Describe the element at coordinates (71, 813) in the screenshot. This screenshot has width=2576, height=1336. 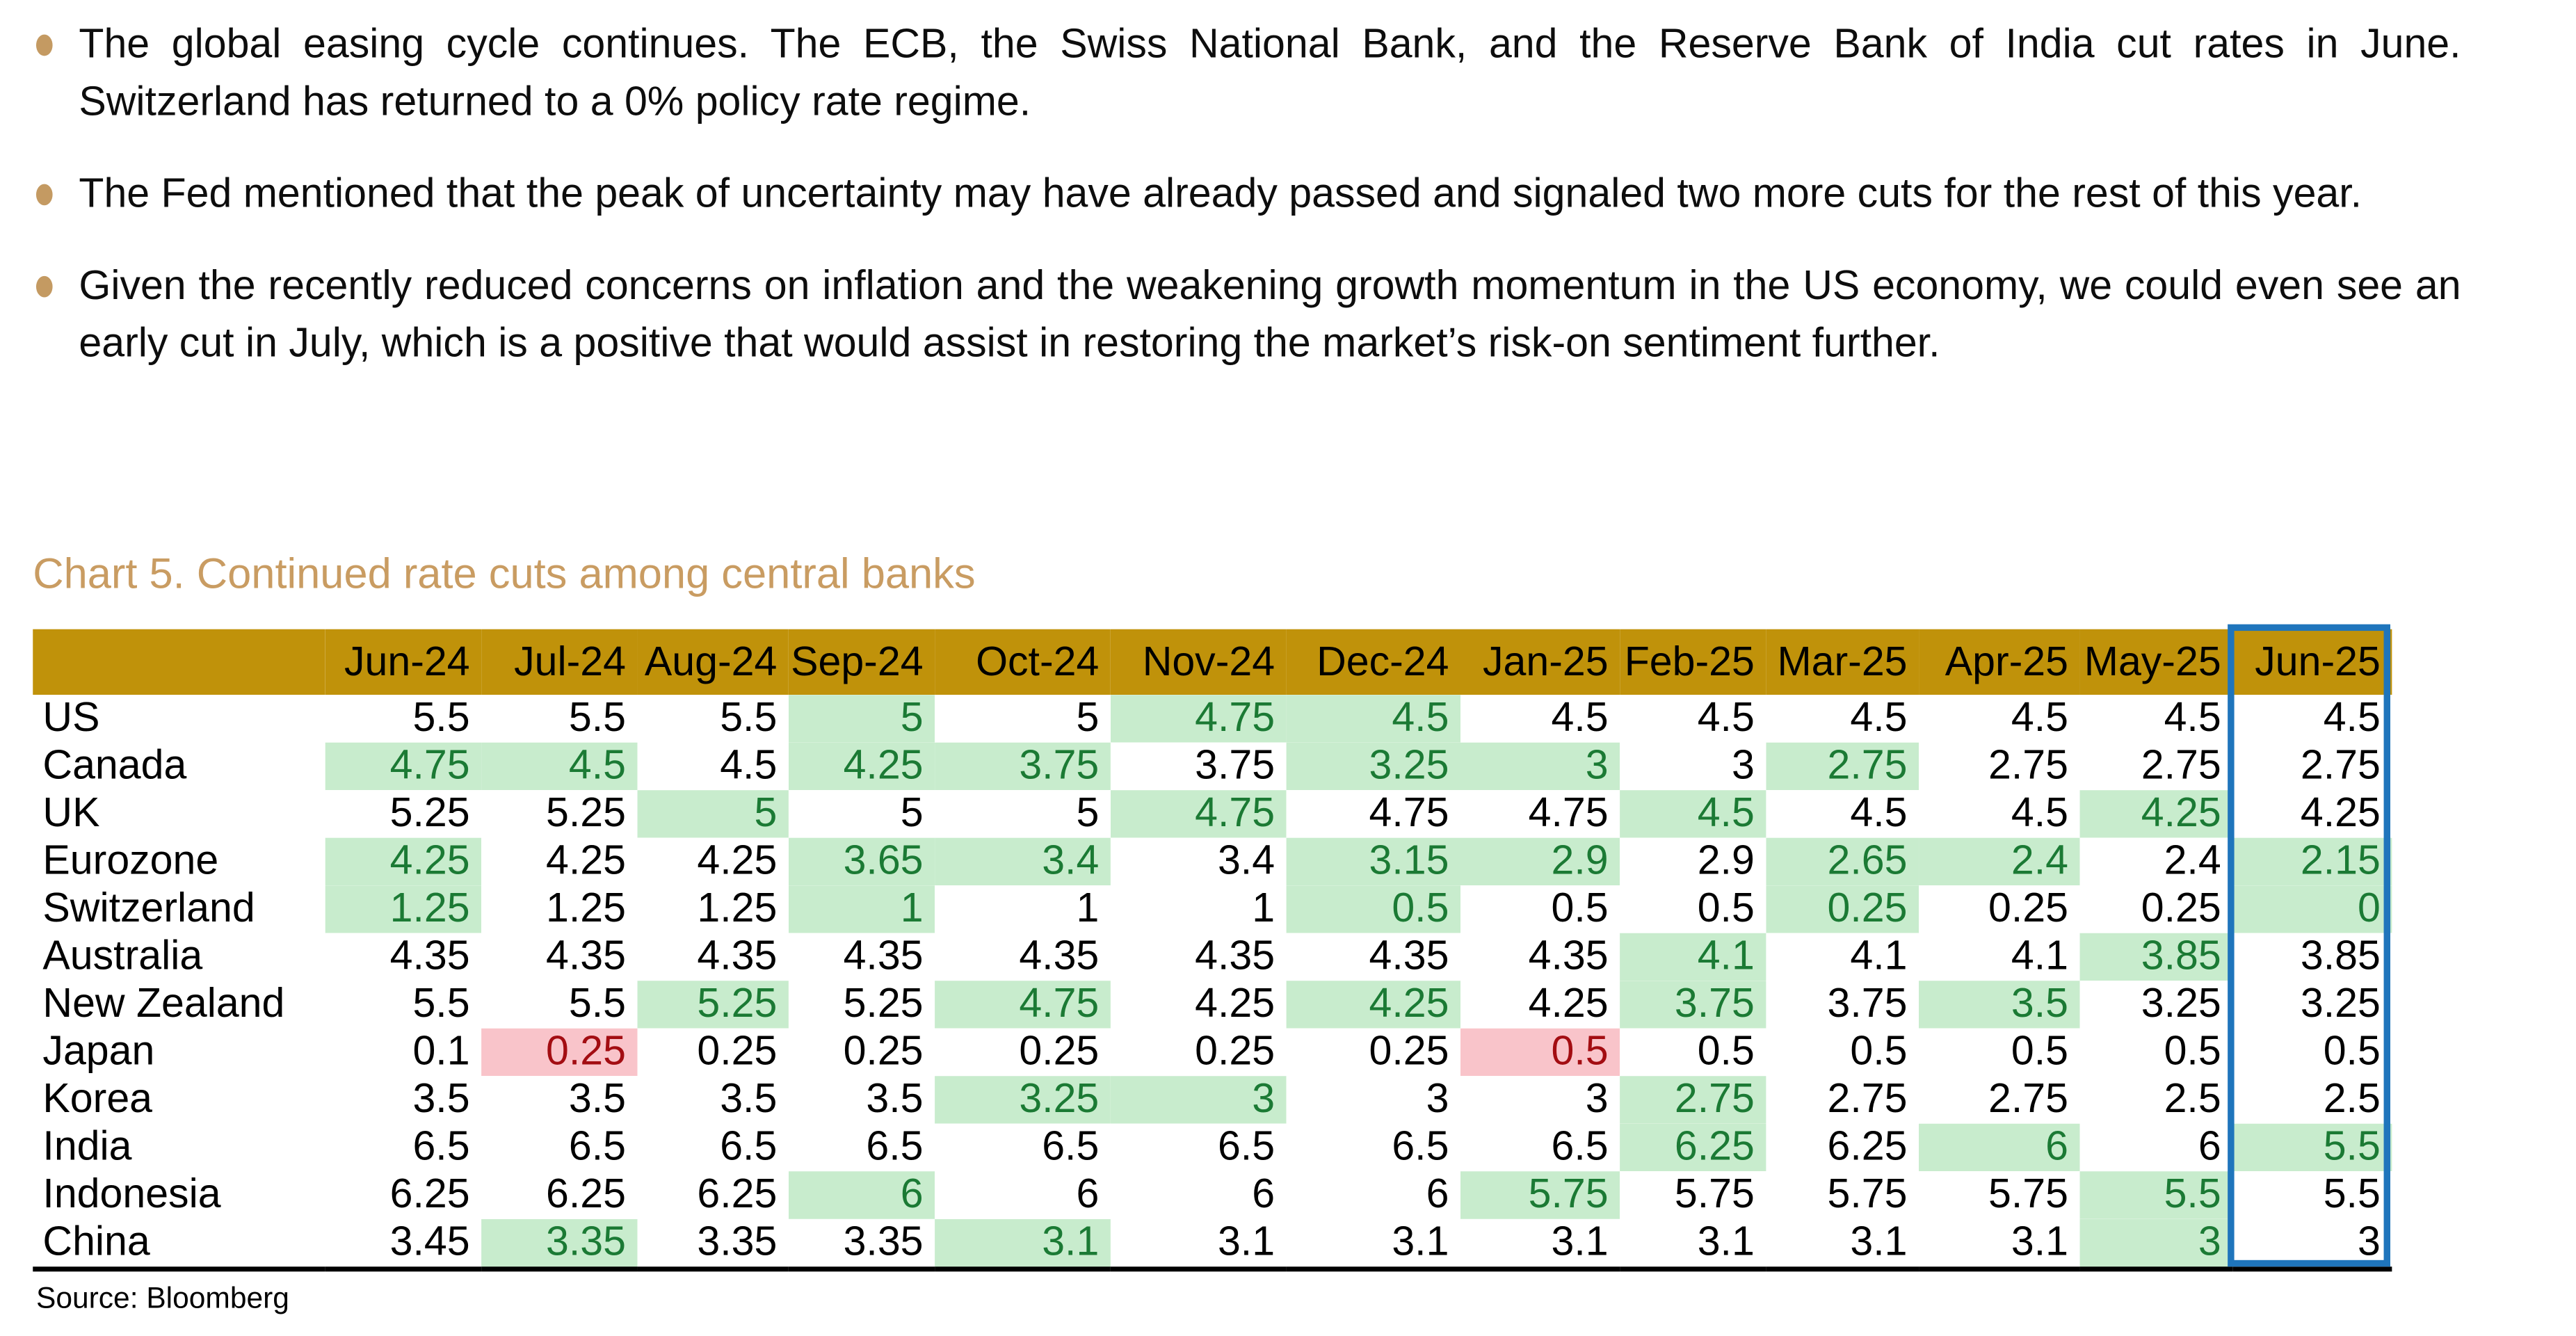
I see `country-label: UK` at that location.